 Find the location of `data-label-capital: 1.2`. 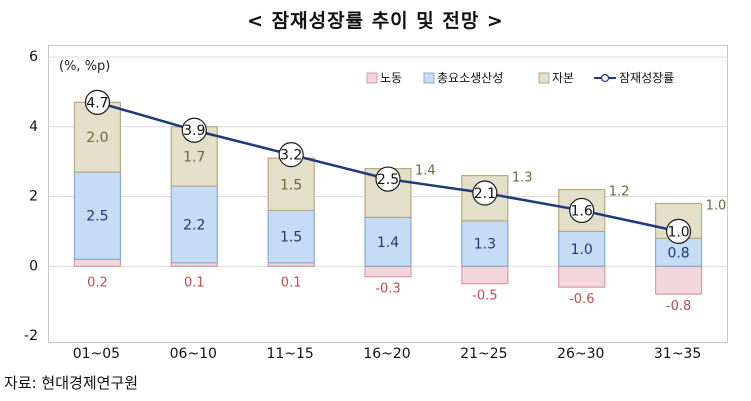

data-label-capital: 1.2 is located at coordinates (619, 192).